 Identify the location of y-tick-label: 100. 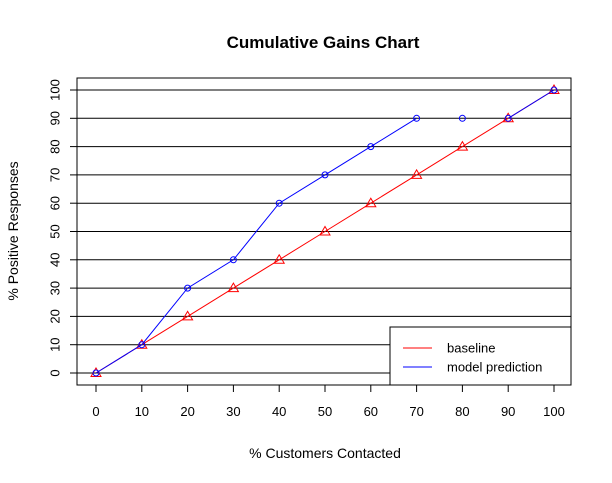
(55, 90).